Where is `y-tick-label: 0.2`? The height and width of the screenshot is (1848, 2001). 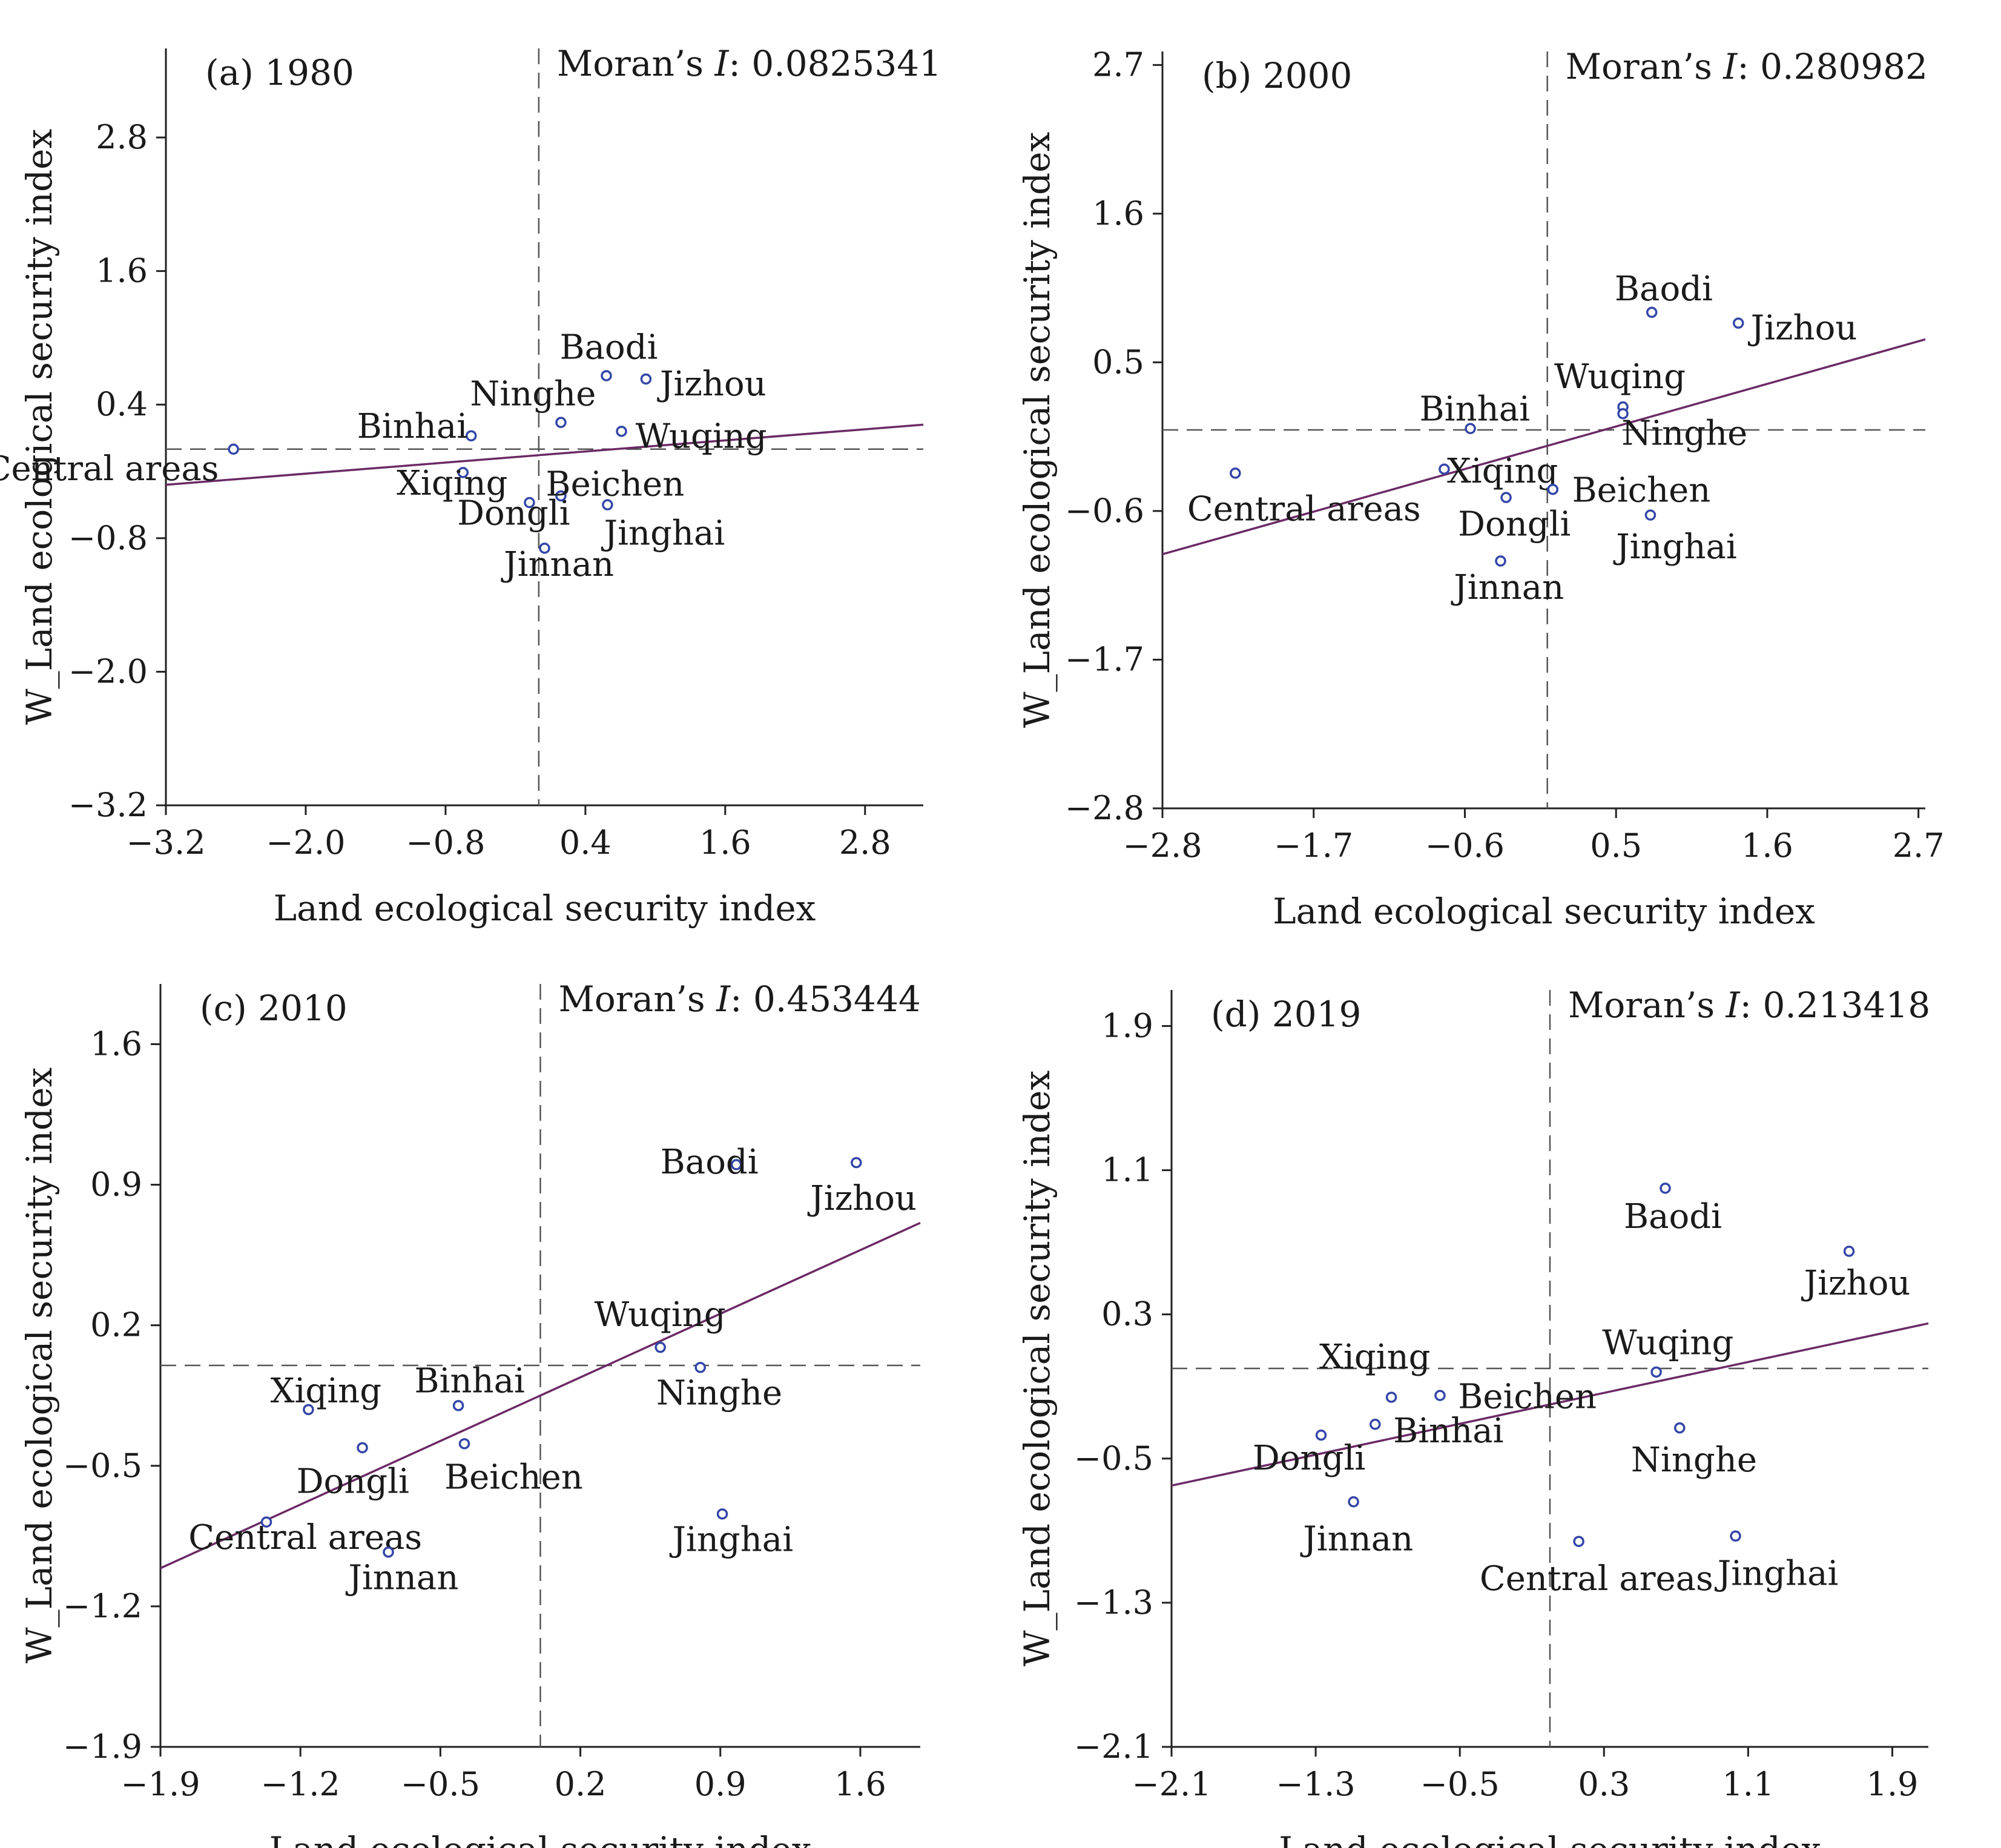 y-tick-label: 0.2 is located at coordinates (116, 1325).